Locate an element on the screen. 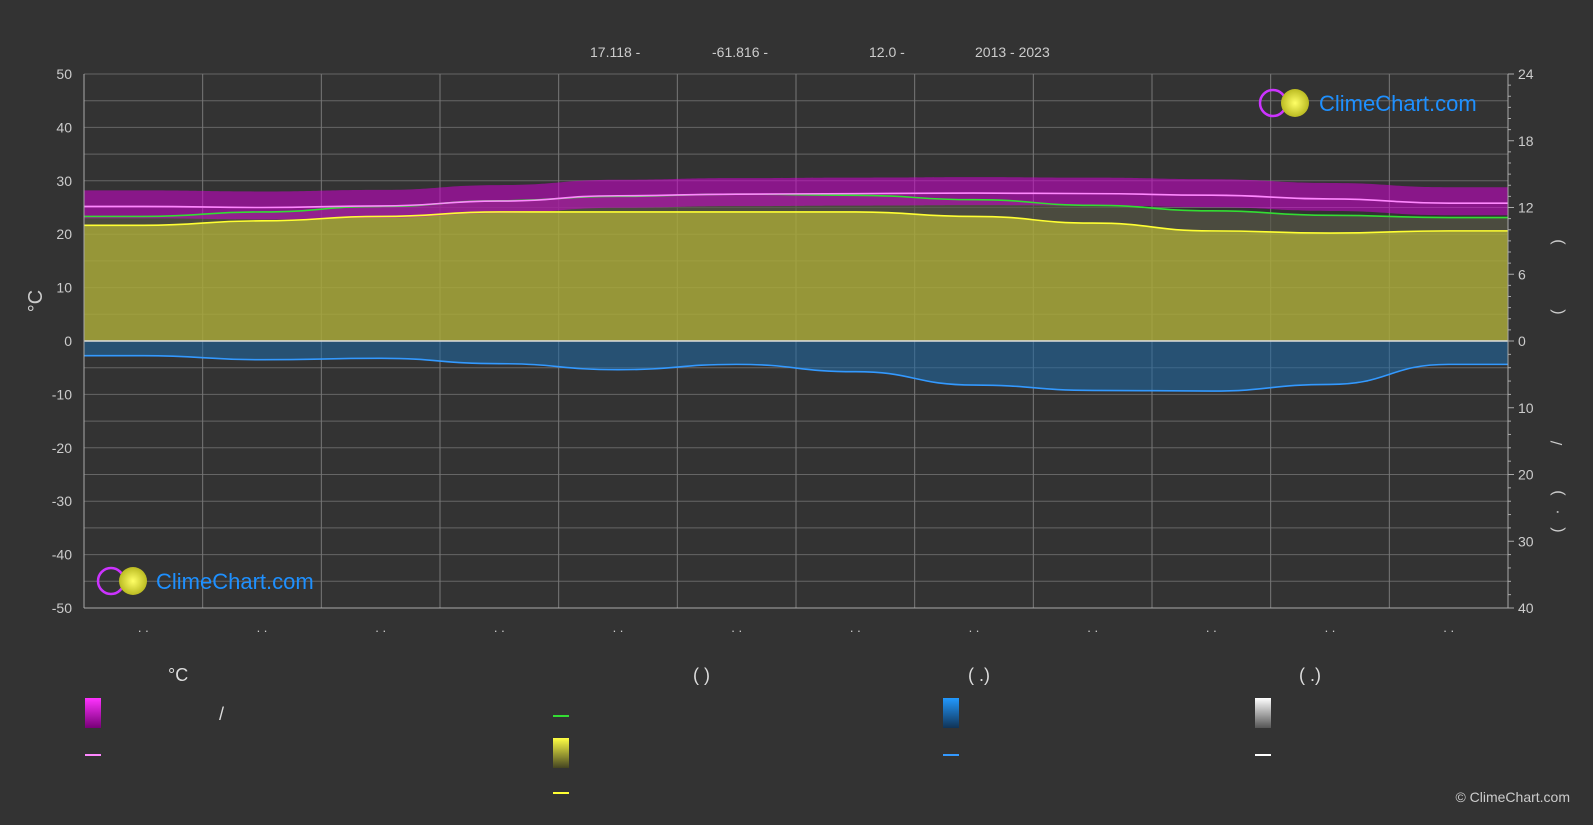 The image size is (1593, 825). legend-head-temperature: °C is located at coordinates (178, 675).